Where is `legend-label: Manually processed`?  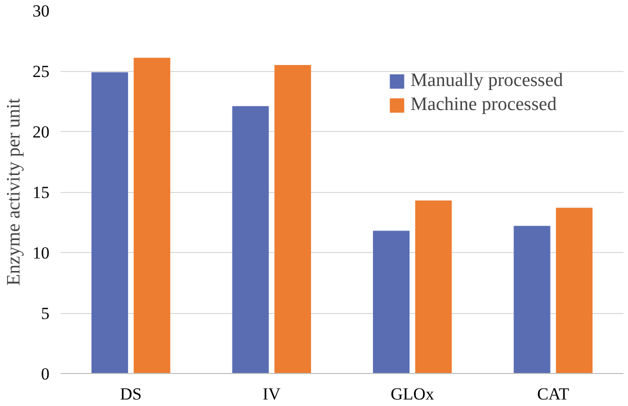
legend-label: Manually processed is located at coordinates (486, 81).